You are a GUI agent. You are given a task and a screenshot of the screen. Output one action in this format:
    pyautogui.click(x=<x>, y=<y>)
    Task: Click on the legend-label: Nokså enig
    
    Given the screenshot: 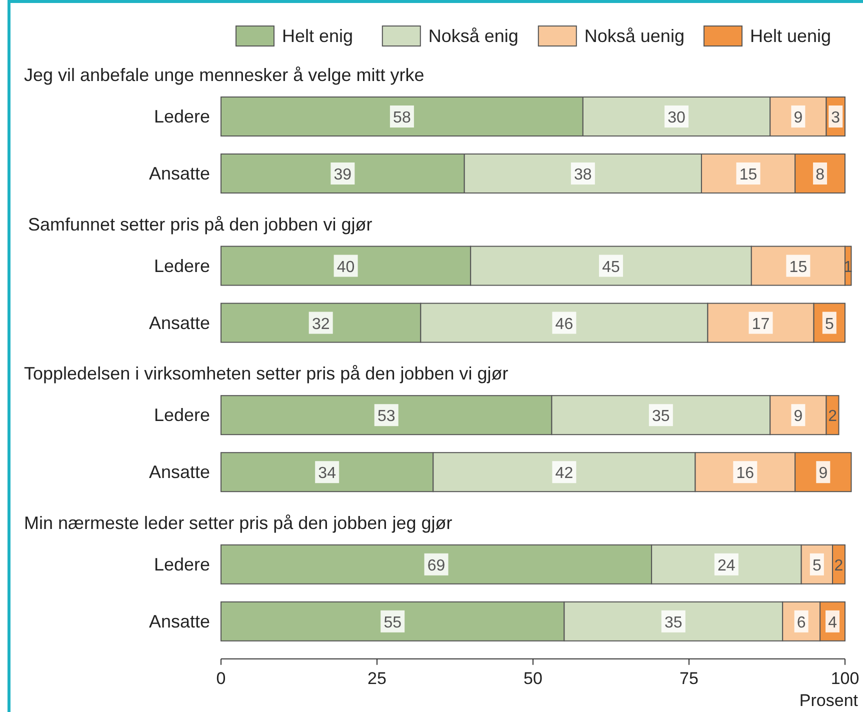 What is the action you would take?
    pyautogui.click(x=473, y=36)
    